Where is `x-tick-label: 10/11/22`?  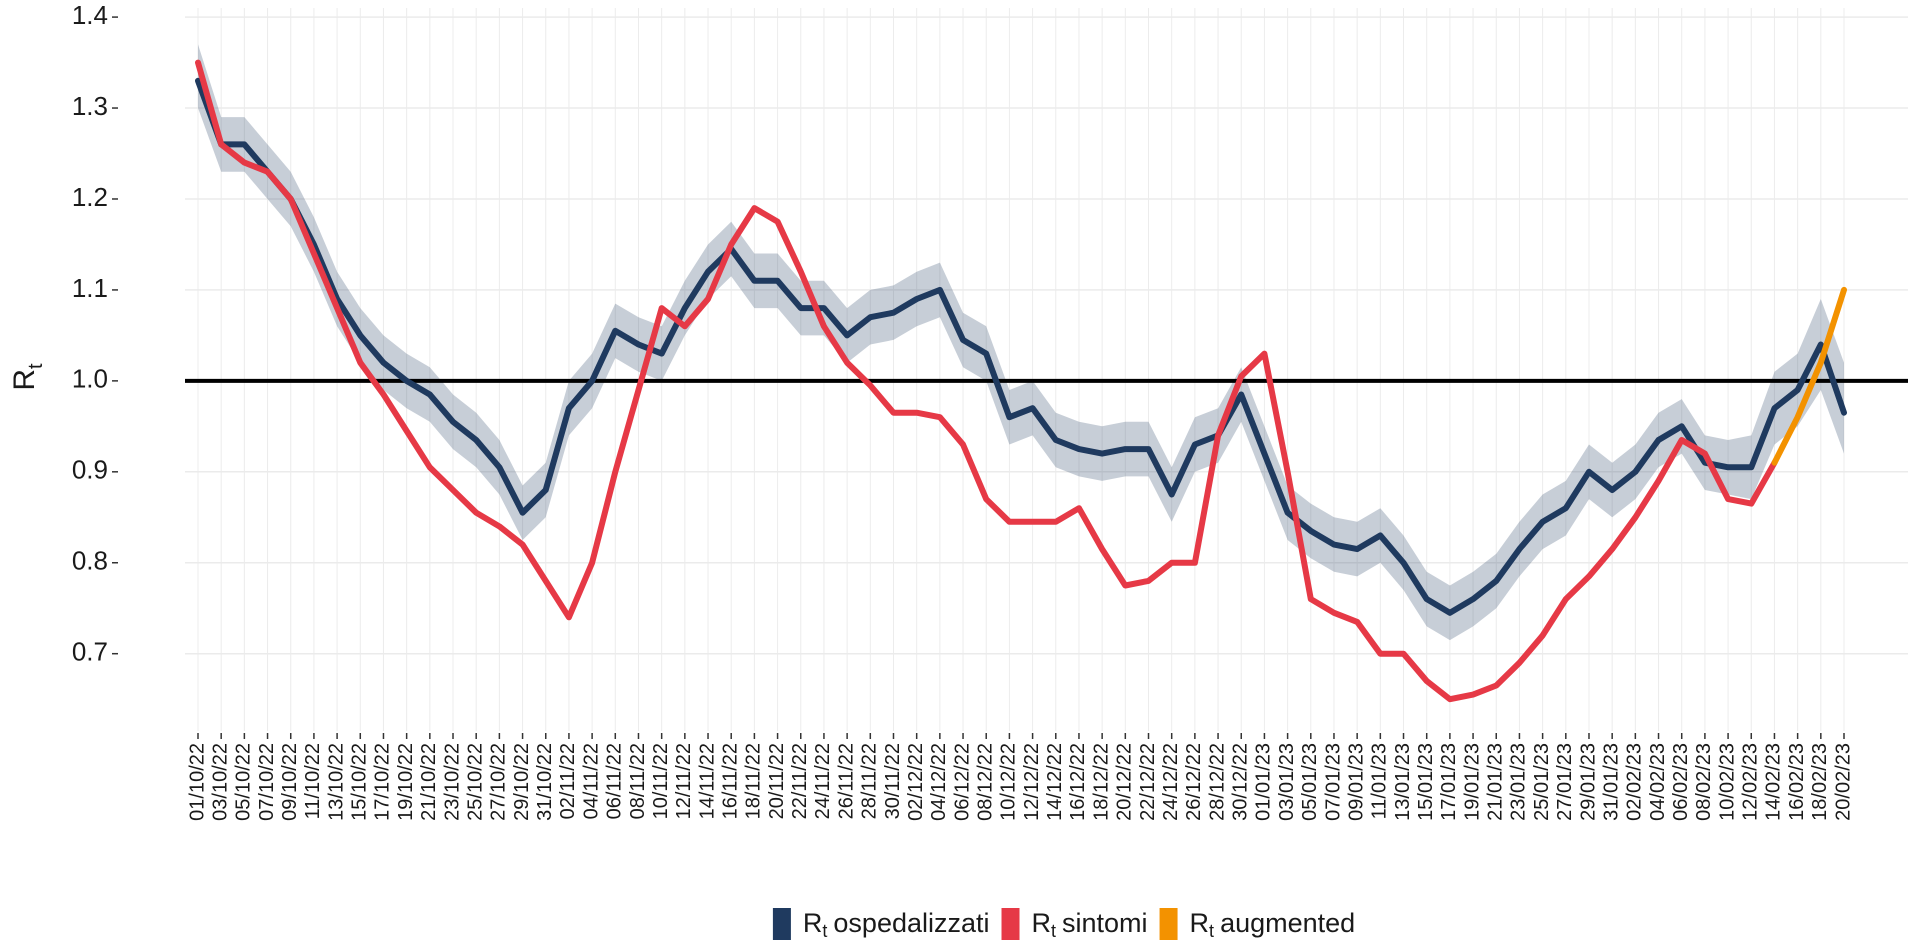 x-tick-label: 10/11/22 is located at coordinates (661, 781).